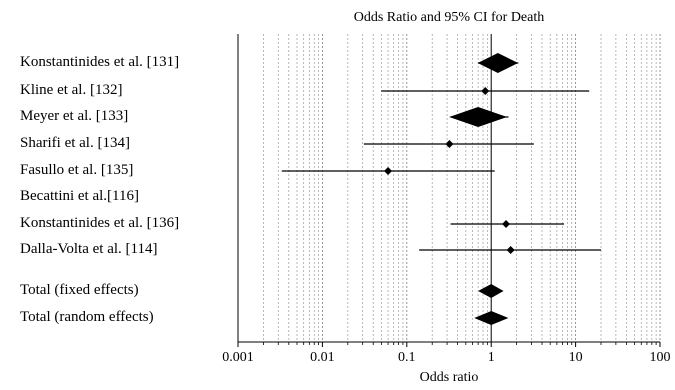 The height and width of the screenshot is (390, 675). I want to click on study-label: Fasullo et al. [135], so click(77, 170).